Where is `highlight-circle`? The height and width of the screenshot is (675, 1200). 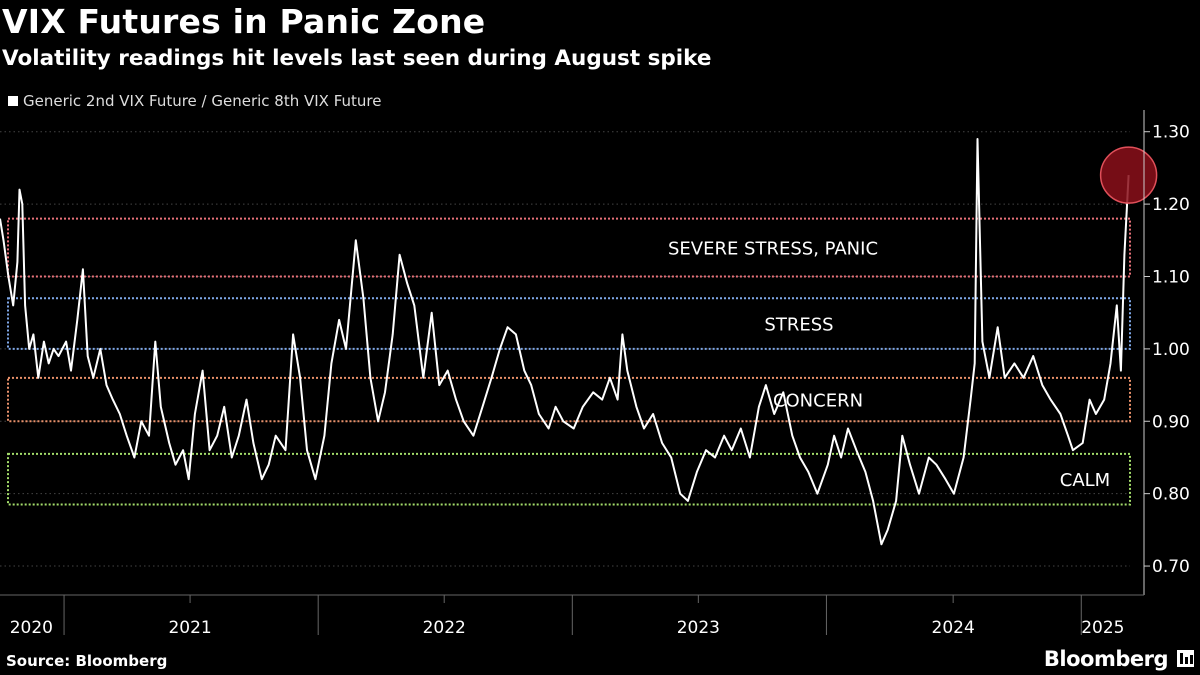 highlight-circle is located at coordinates (1128, 175).